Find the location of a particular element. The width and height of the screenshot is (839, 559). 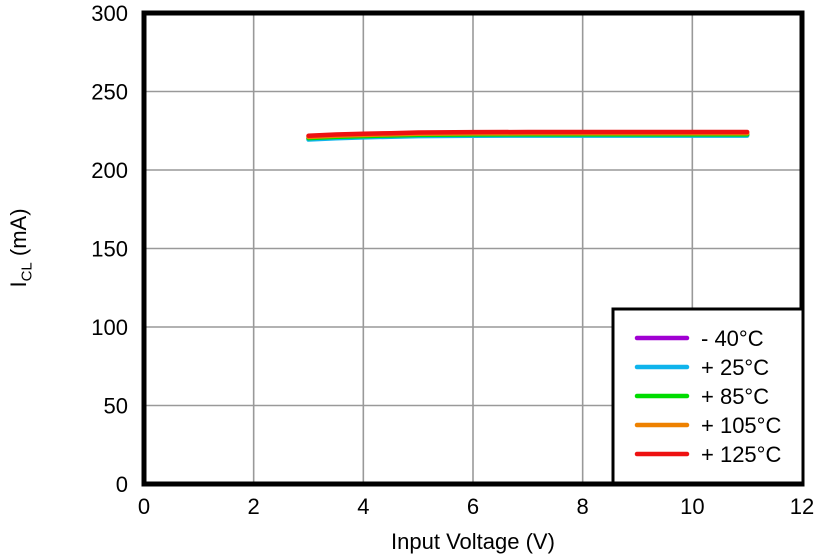

y-tick-label: 150 is located at coordinates (109, 249).